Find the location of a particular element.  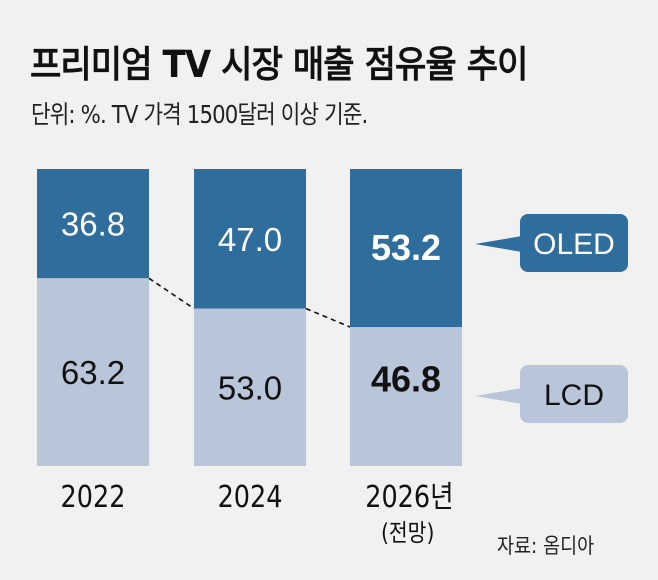

legend-pointer-oled is located at coordinates (498, 244).